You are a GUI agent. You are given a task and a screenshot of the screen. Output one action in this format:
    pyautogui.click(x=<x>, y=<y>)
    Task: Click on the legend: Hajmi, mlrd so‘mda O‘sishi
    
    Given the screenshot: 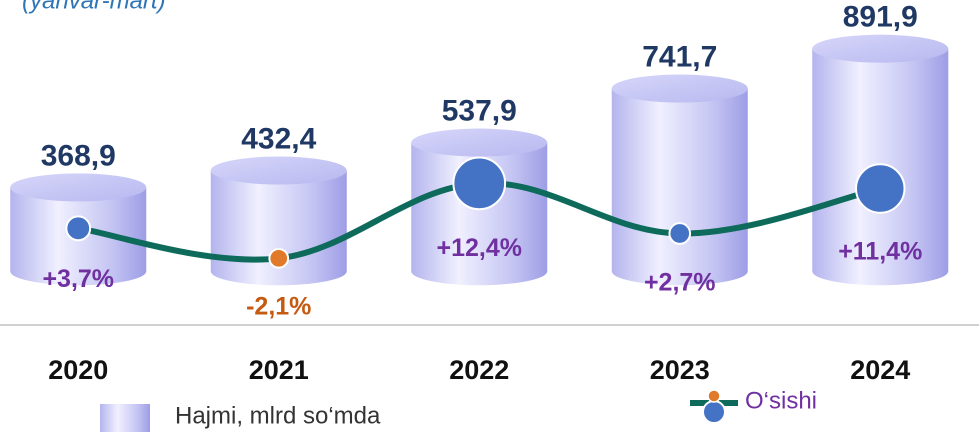 What is the action you would take?
    pyautogui.click(x=458, y=409)
    